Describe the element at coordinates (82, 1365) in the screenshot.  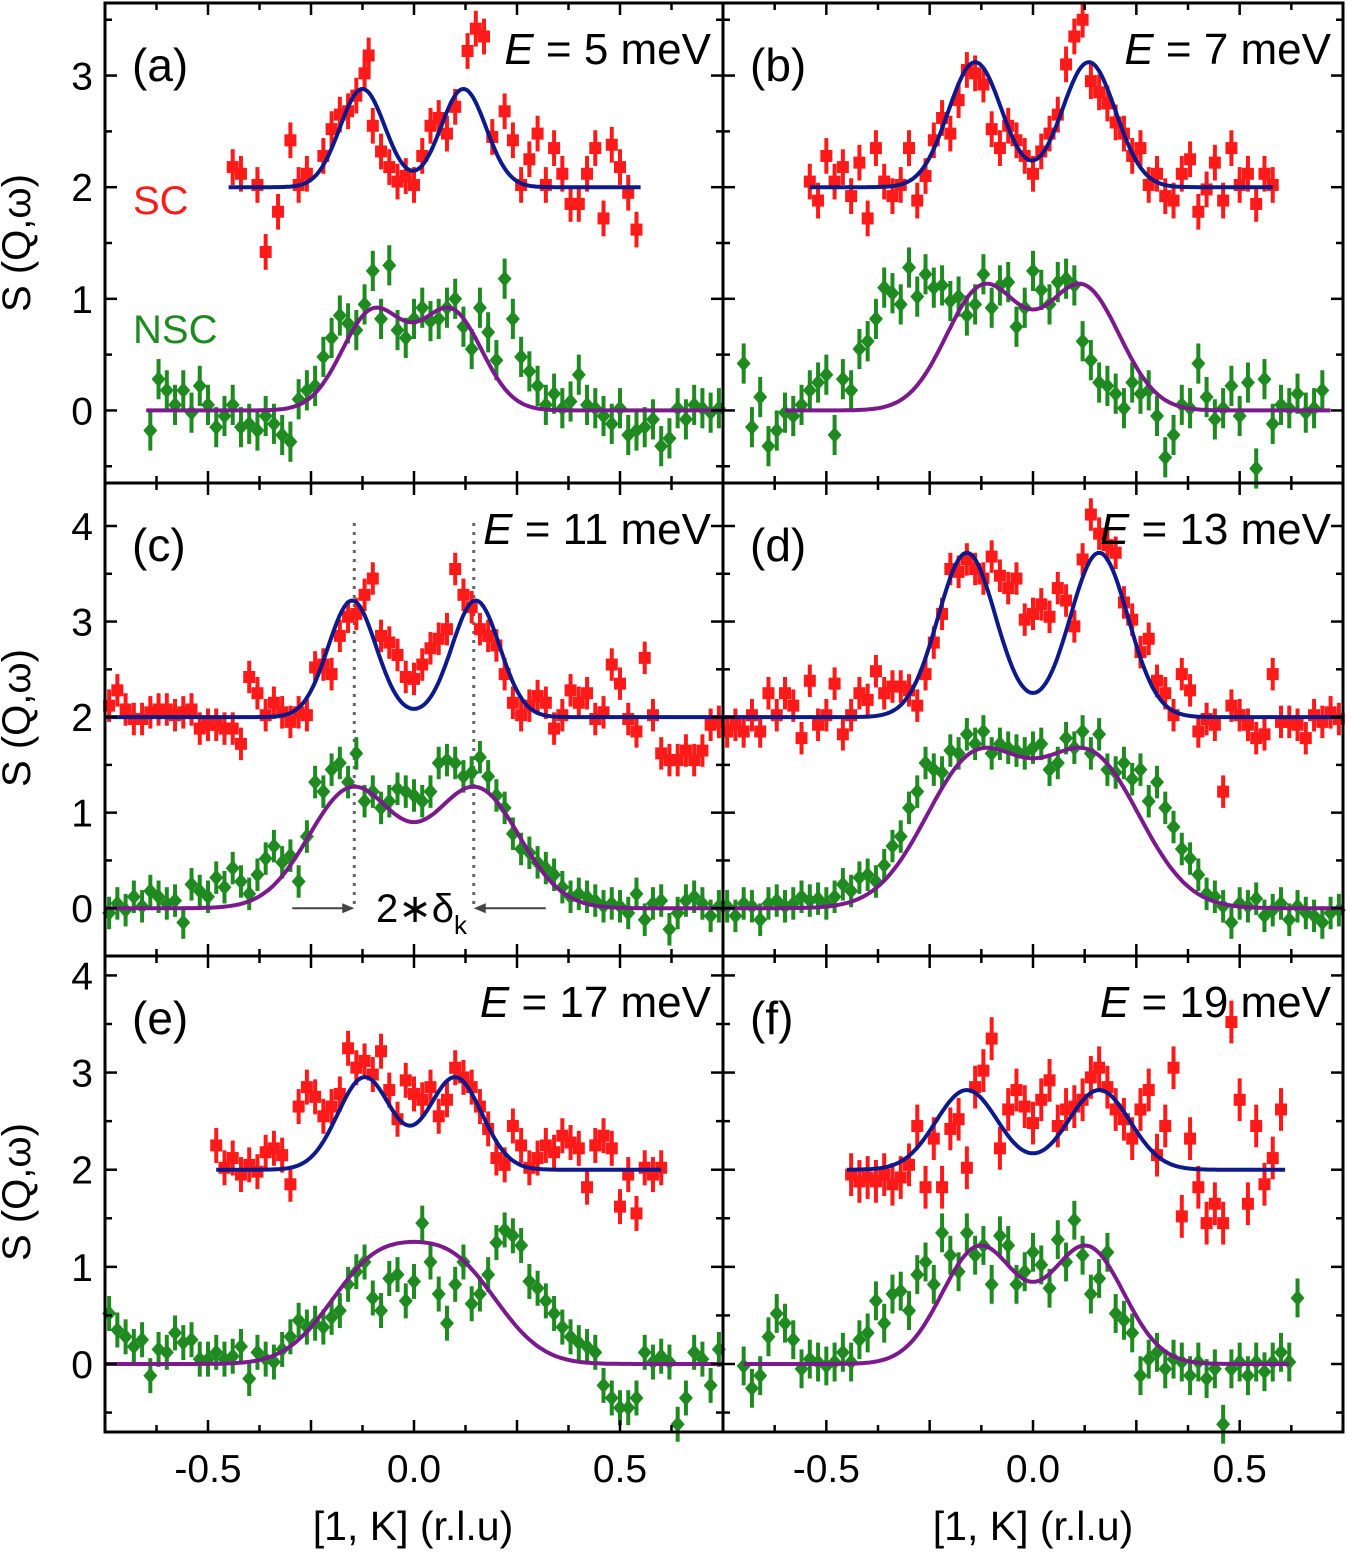
I see `y-tick-label: 0` at that location.